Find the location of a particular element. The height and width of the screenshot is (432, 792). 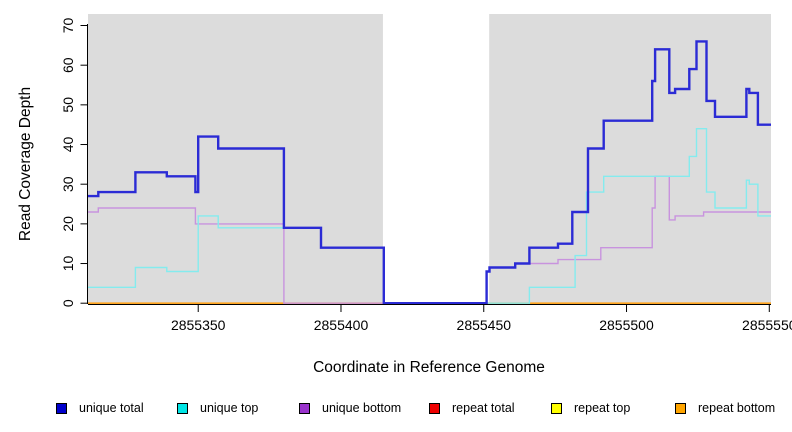

legend-item-unique-total: unique total is located at coordinates (100, 408).